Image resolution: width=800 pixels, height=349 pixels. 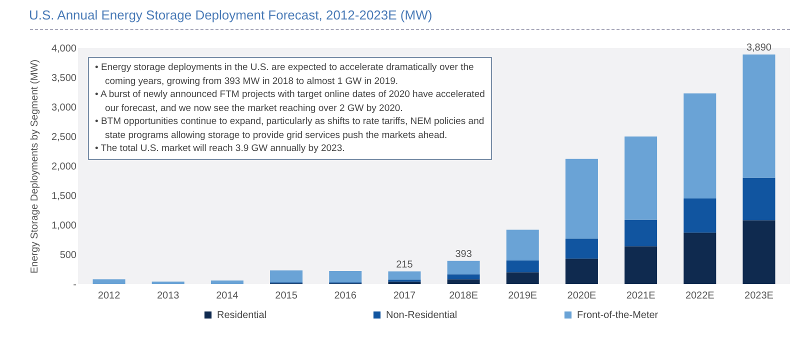 I want to click on legend-label: Front-of-the-Meter, so click(x=618, y=315).